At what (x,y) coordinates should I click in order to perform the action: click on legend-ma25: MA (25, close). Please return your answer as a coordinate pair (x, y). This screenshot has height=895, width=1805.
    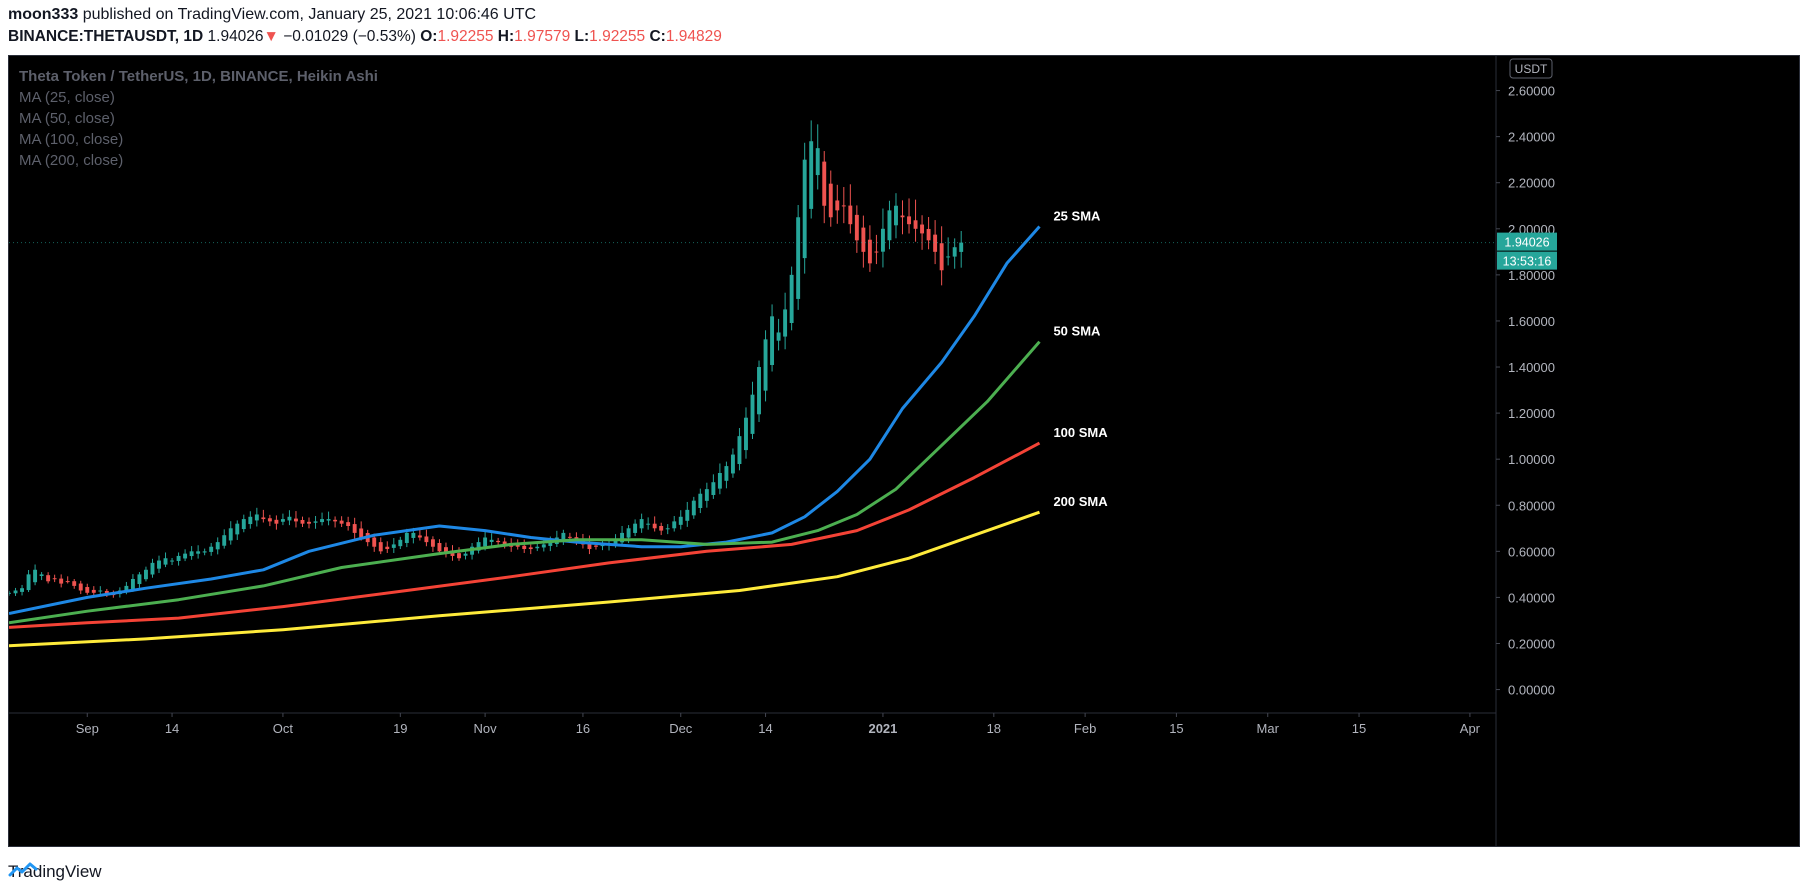
    Looking at the image, I should click on (67, 97).